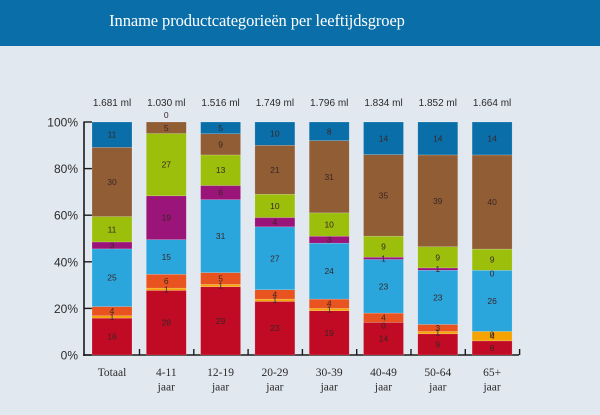  I want to click on segment-value-label: 24, so click(329, 271).